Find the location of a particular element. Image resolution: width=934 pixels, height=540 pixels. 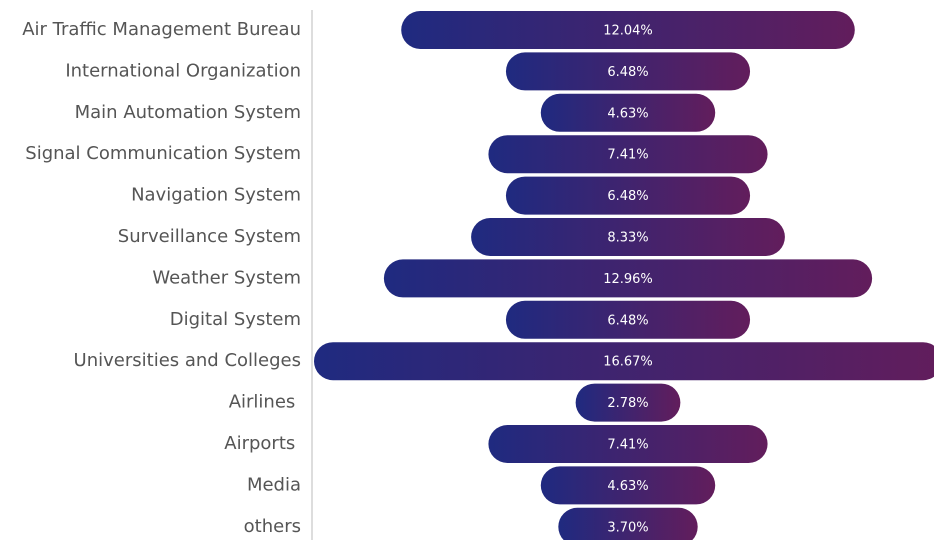

category-label: Navigation System is located at coordinates (216, 195).